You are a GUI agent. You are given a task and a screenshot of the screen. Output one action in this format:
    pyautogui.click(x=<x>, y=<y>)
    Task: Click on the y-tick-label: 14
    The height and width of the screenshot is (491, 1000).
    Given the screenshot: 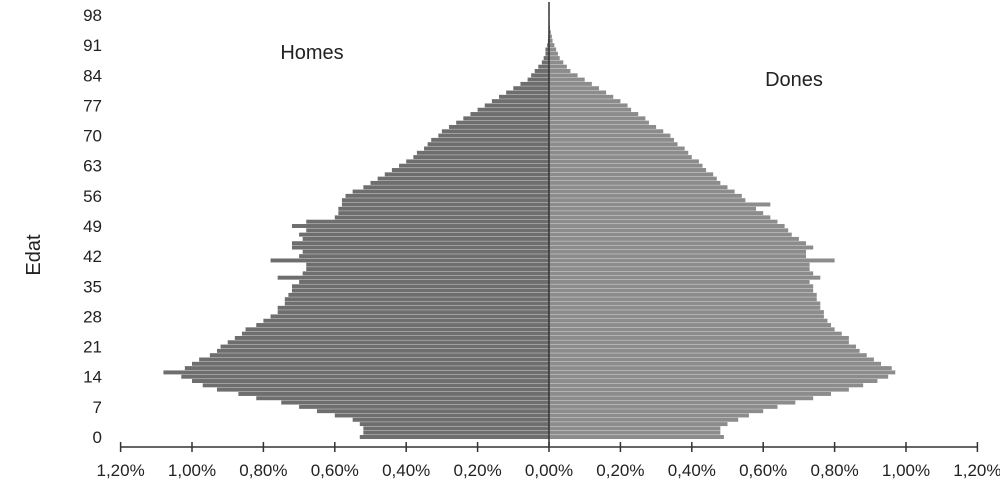 What is the action you would take?
    pyautogui.click(x=92, y=377)
    